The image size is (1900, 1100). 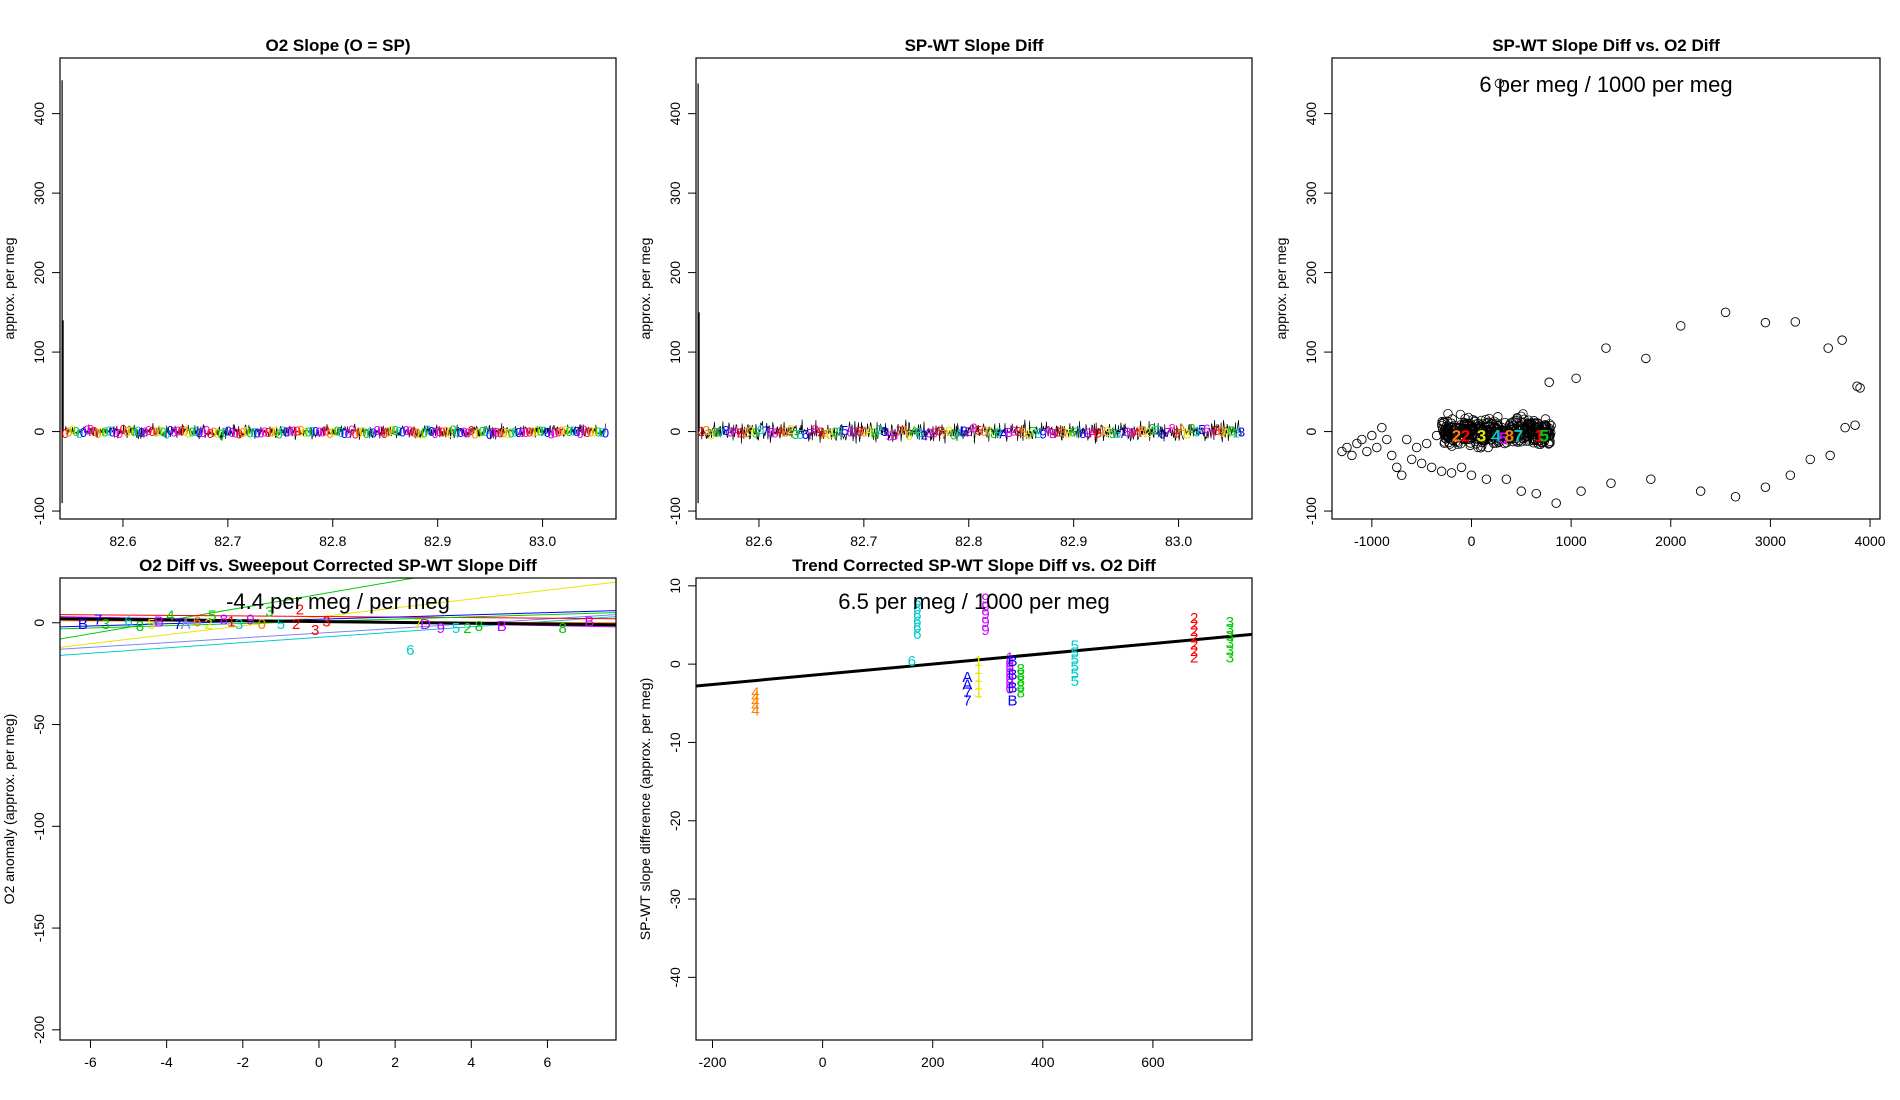 What do you see at coordinates (1456, 436) in the screenshot?
I see `cluster-label: 2` at bounding box center [1456, 436].